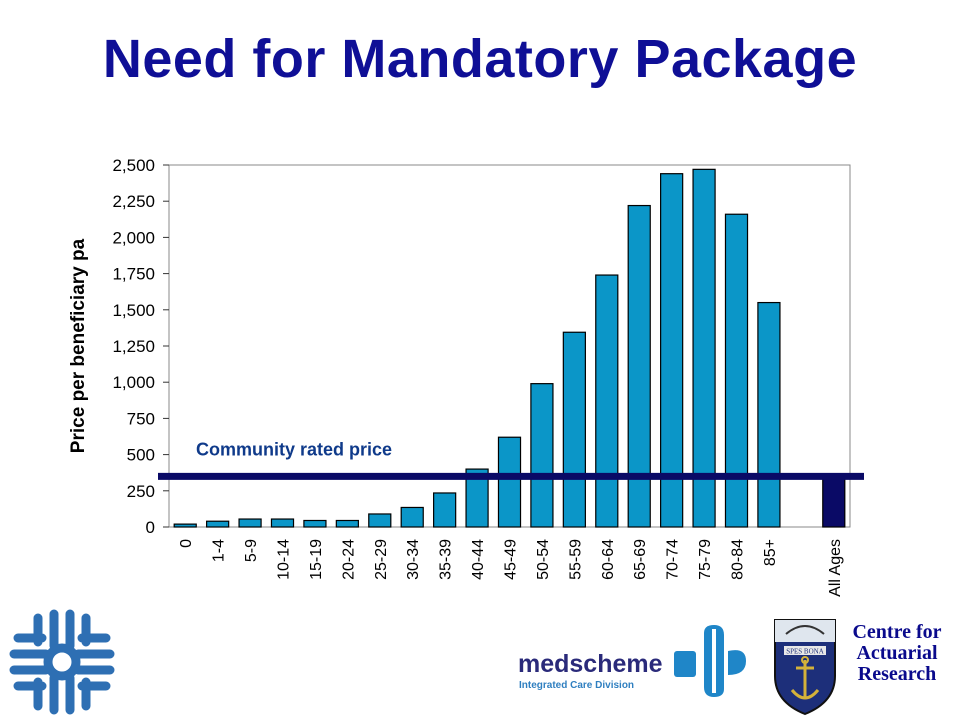 The width and height of the screenshot is (960, 720). What do you see at coordinates (413, 559) in the screenshot?
I see `x-tick-label: 30-34` at bounding box center [413, 559].